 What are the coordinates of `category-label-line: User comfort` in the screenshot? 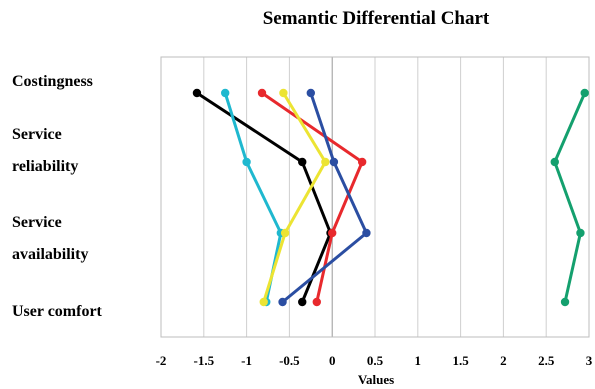 It's located at (57, 311).